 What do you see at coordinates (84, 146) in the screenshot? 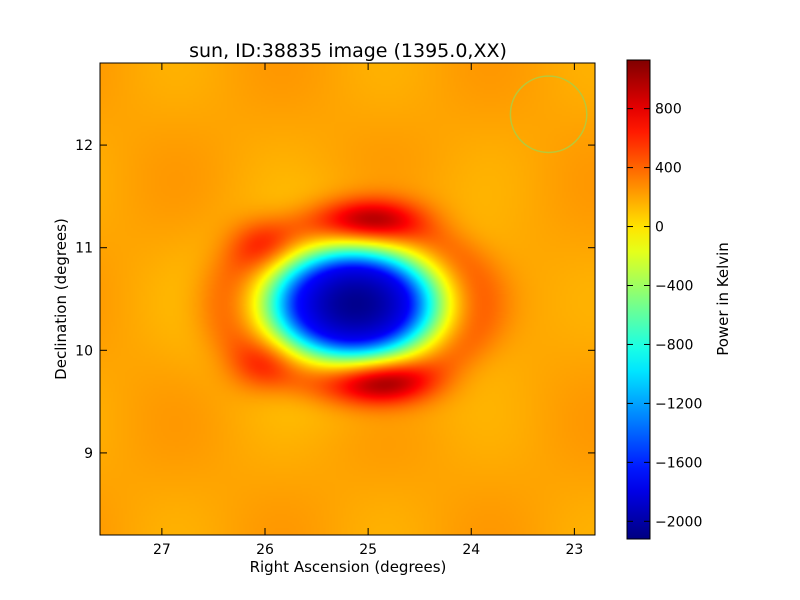
I see `y-tick-label: 12` at bounding box center [84, 146].